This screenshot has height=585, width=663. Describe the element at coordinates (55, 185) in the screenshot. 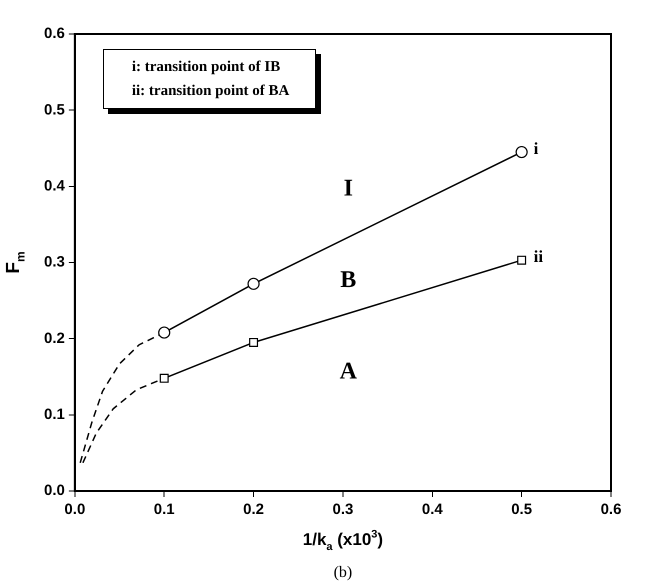

I see `y-tick-label: 0.4` at that location.